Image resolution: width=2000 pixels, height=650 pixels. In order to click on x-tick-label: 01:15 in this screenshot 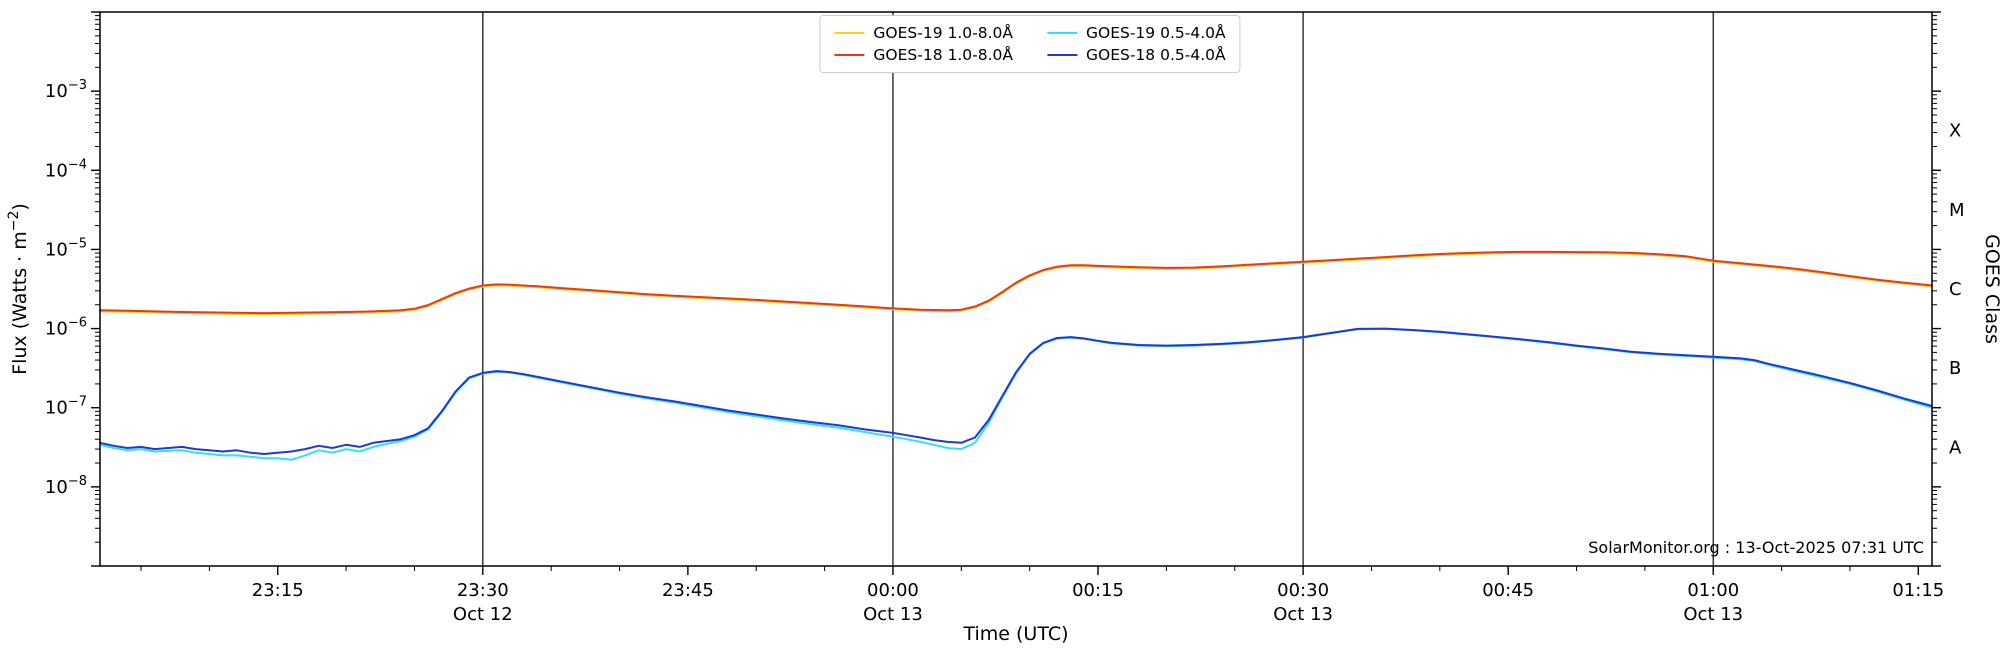, I will do `click(1918, 590)`.